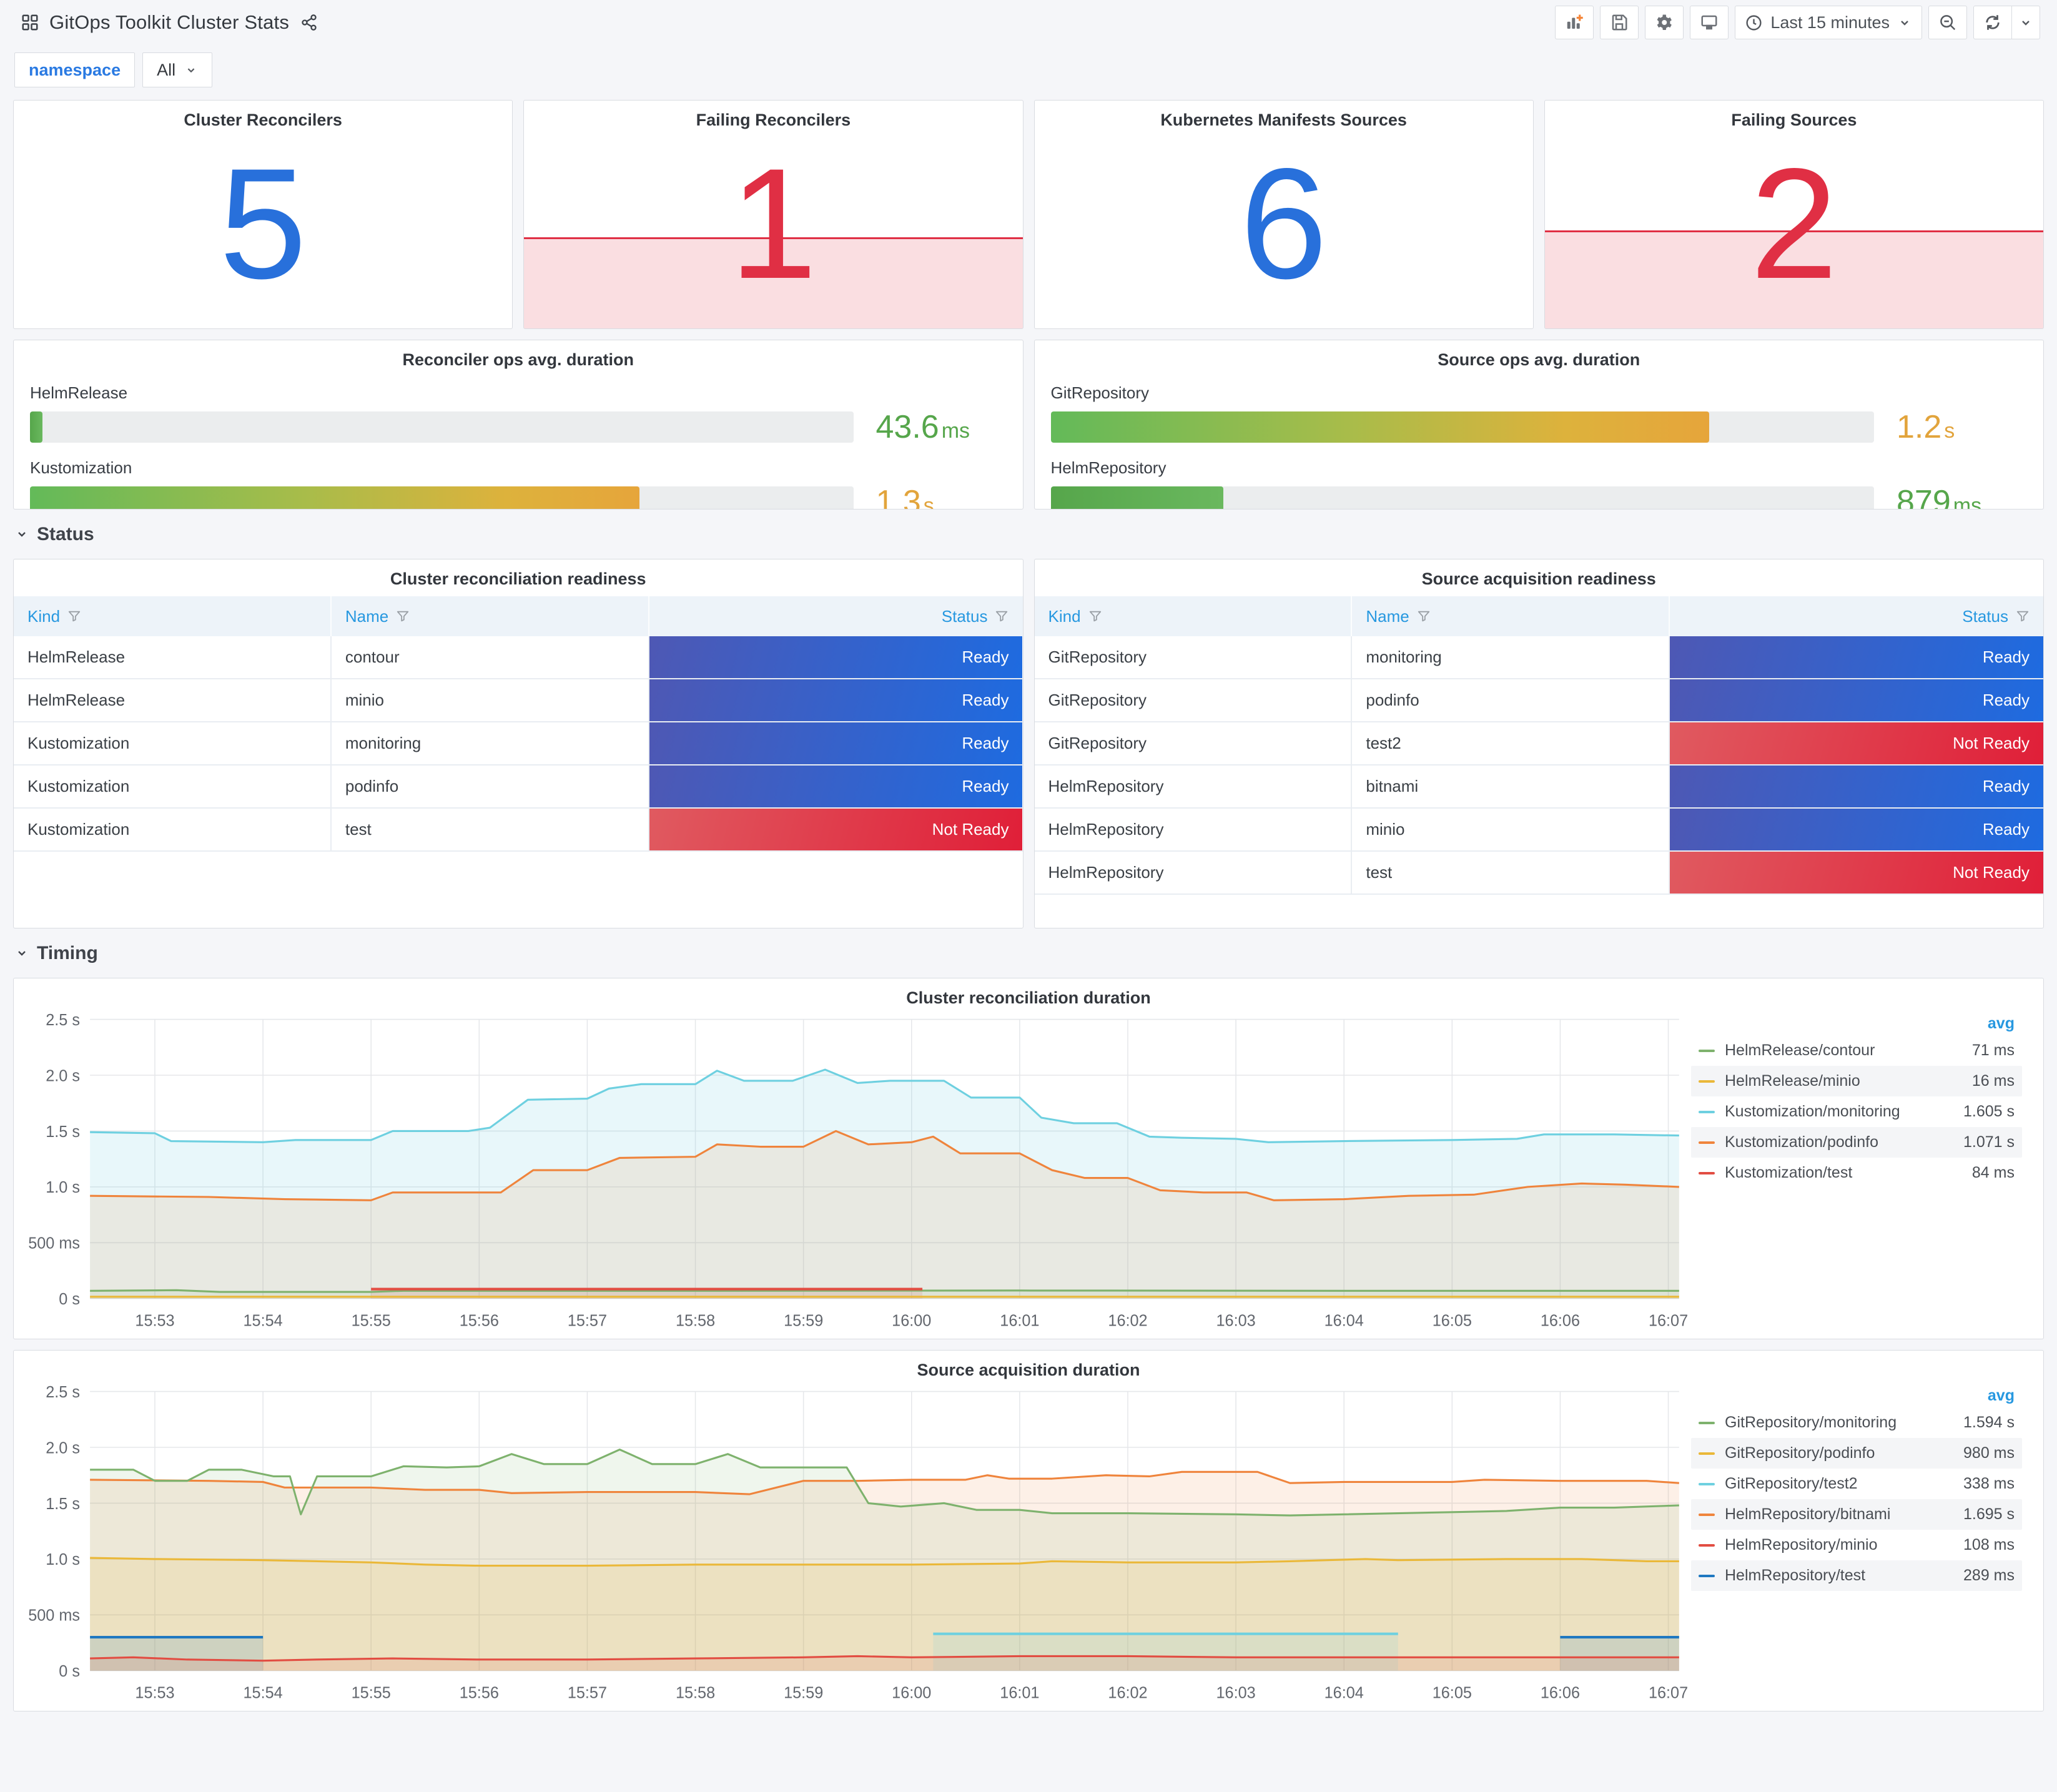 This screenshot has width=2057, height=1792. I want to click on bar-gauge-row: HelmRepository 879 ms, so click(1539, 483).